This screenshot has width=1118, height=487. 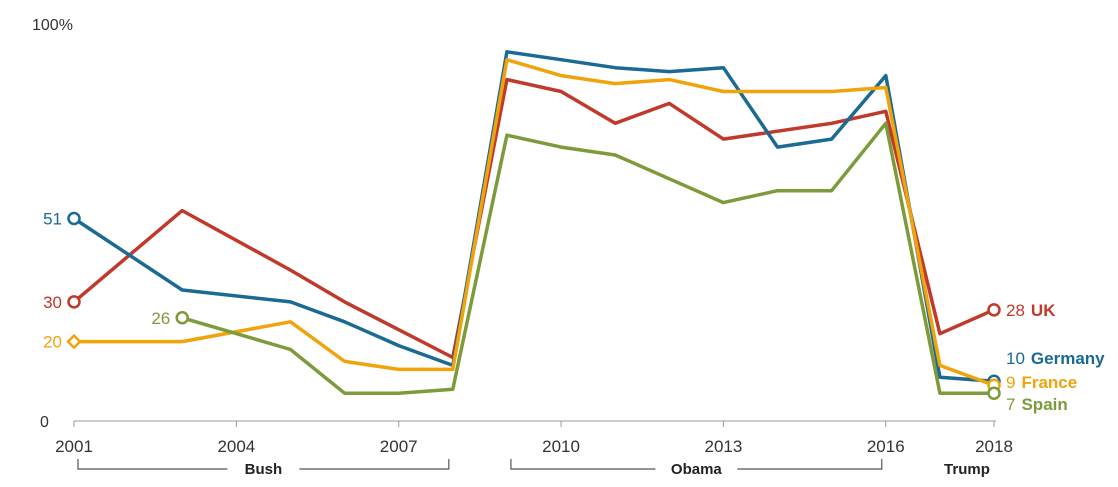 What do you see at coordinates (886, 446) in the screenshot?
I see `x-tick-label: 2016` at bounding box center [886, 446].